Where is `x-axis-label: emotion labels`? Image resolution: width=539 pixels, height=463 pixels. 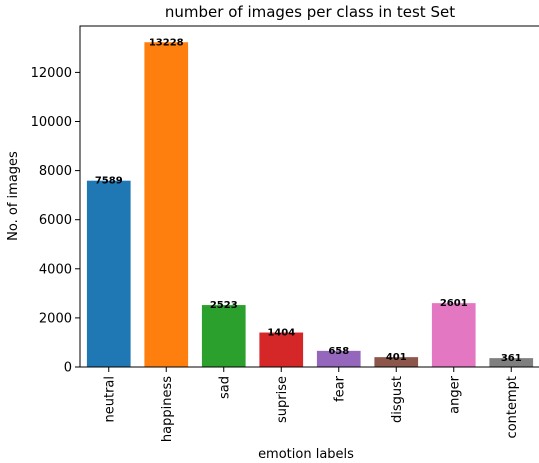 x-axis-label: emotion labels is located at coordinates (306, 454).